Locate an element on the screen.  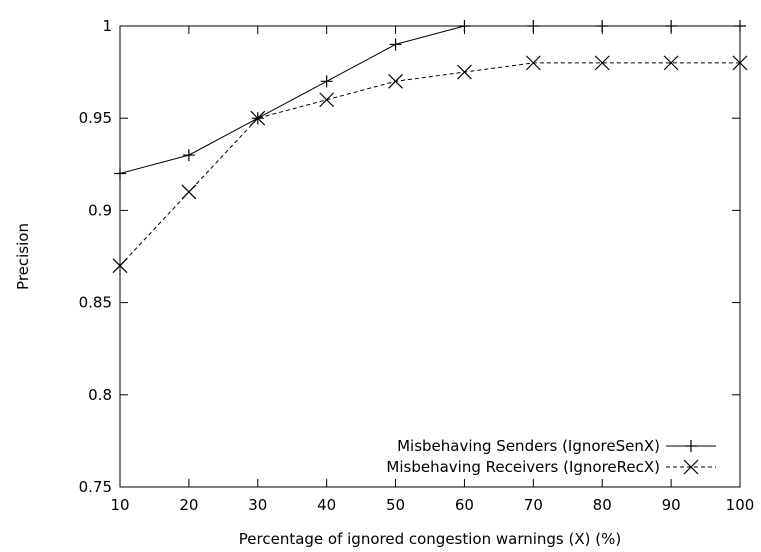
x-tick-label: 50 is located at coordinates (395, 505).